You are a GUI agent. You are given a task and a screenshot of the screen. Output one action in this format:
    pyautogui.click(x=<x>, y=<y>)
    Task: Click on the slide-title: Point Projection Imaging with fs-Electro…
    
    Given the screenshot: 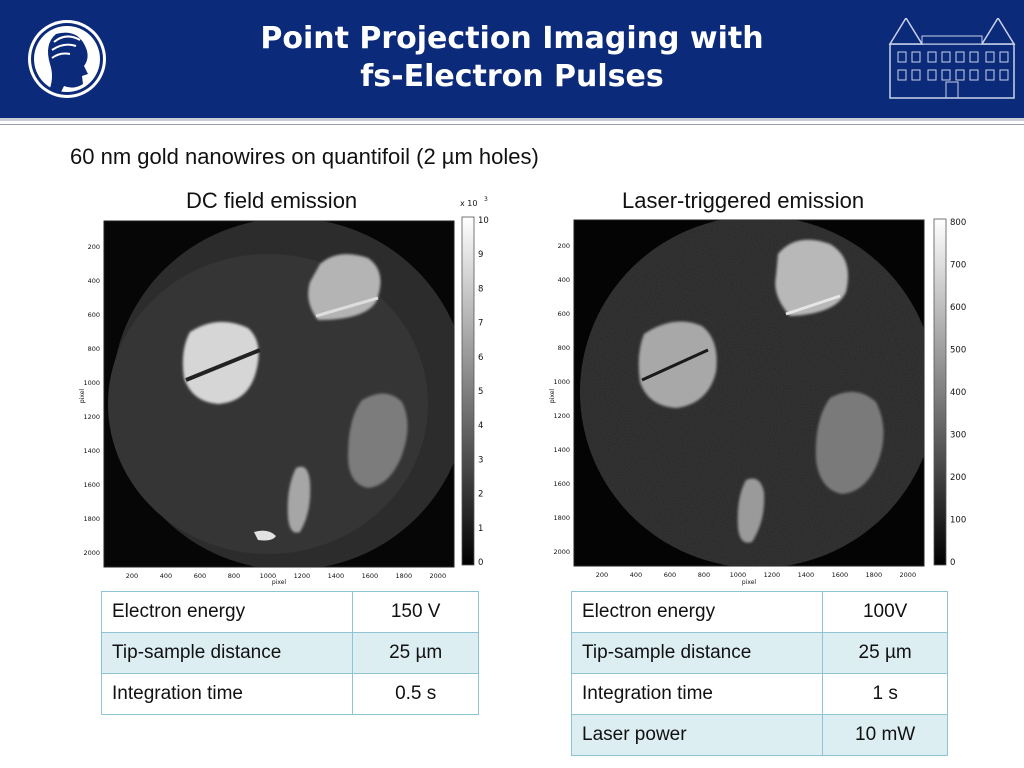 What is the action you would take?
    pyautogui.click(x=512, y=58)
    